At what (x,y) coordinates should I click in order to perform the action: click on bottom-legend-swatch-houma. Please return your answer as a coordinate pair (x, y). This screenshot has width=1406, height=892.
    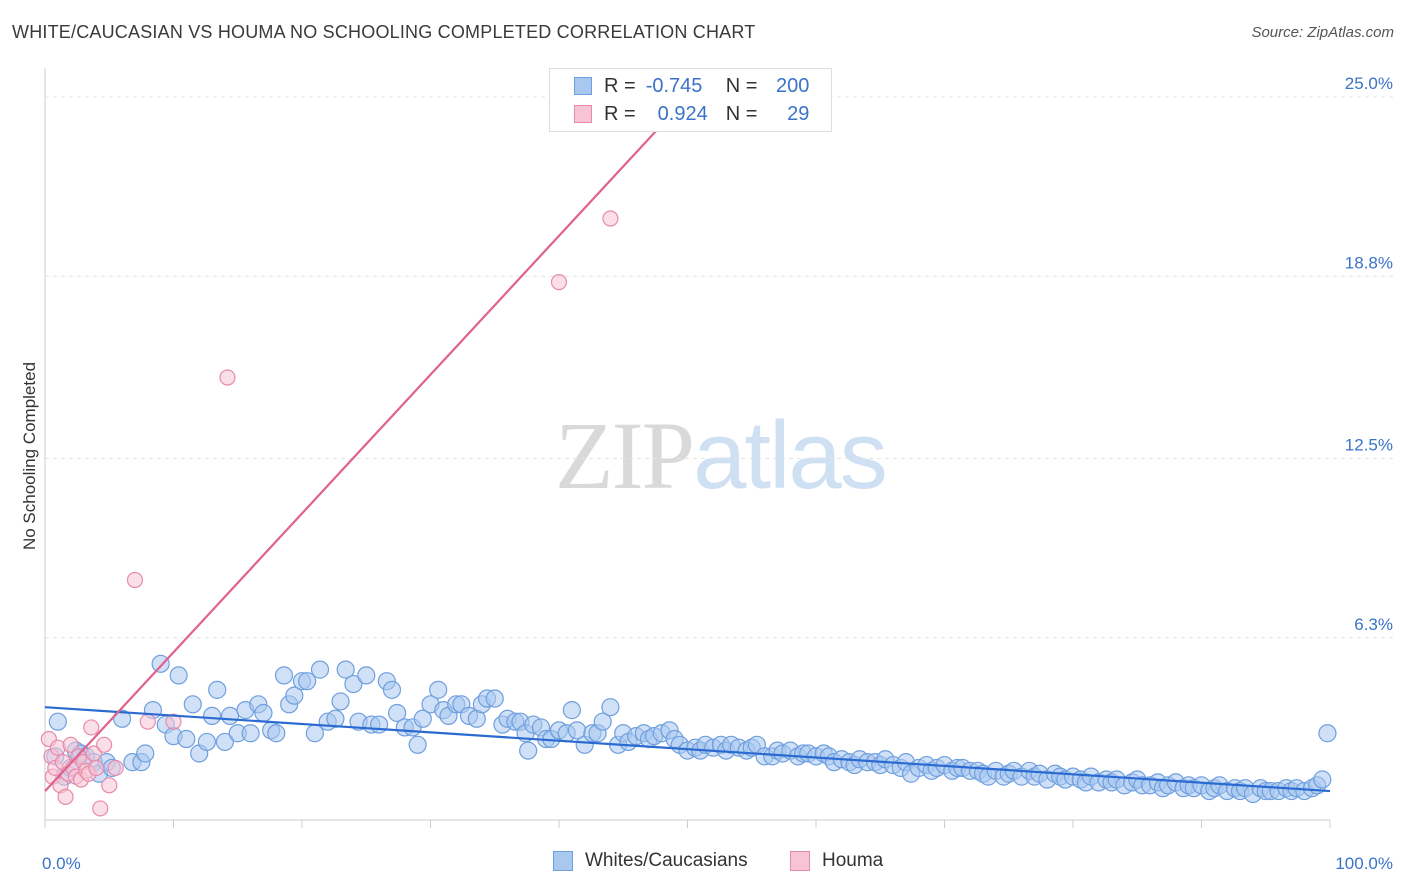
    Looking at the image, I should click on (800, 861).